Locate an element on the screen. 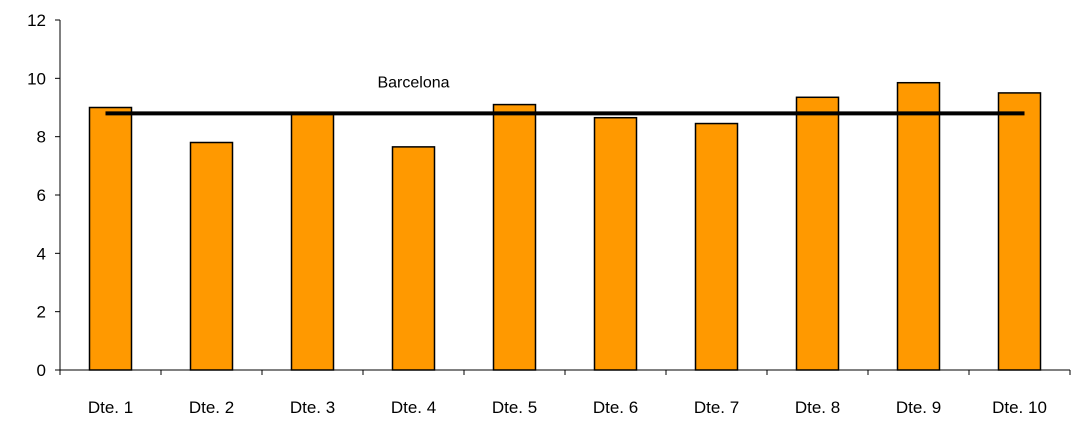  x-tick-label: Dte. 1 is located at coordinates (110, 407).